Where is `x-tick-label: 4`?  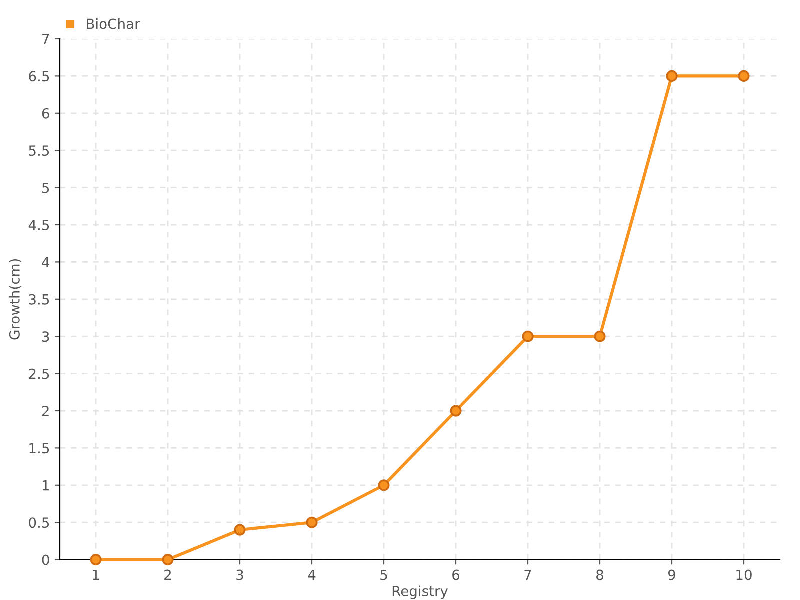
x-tick-label: 4 is located at coordinates (312, 575).